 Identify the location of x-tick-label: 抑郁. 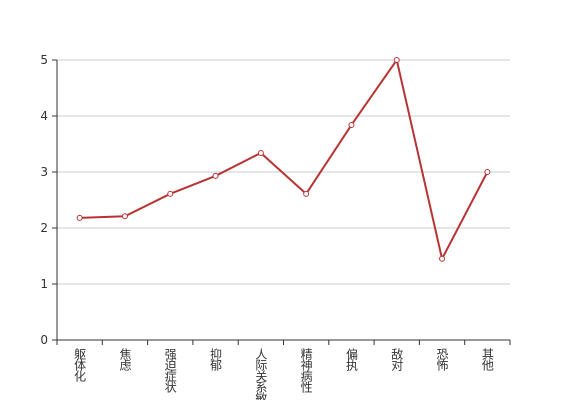
(216, 359).